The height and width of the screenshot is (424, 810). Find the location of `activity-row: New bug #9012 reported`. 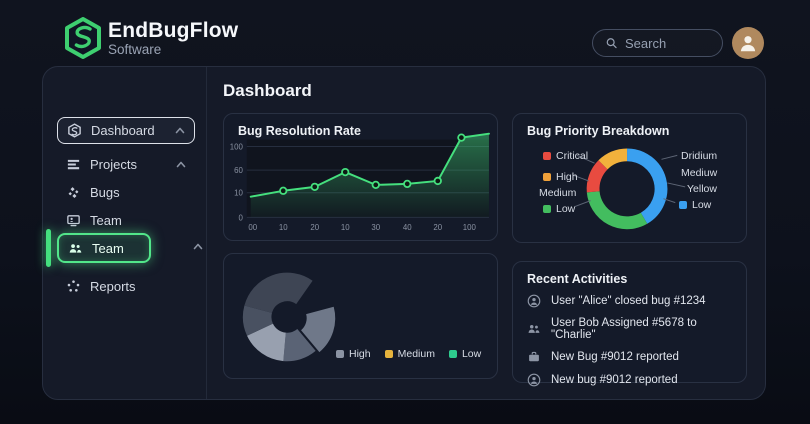

activity-row: New bug #9012 reported is located at coordinates (631, 380).